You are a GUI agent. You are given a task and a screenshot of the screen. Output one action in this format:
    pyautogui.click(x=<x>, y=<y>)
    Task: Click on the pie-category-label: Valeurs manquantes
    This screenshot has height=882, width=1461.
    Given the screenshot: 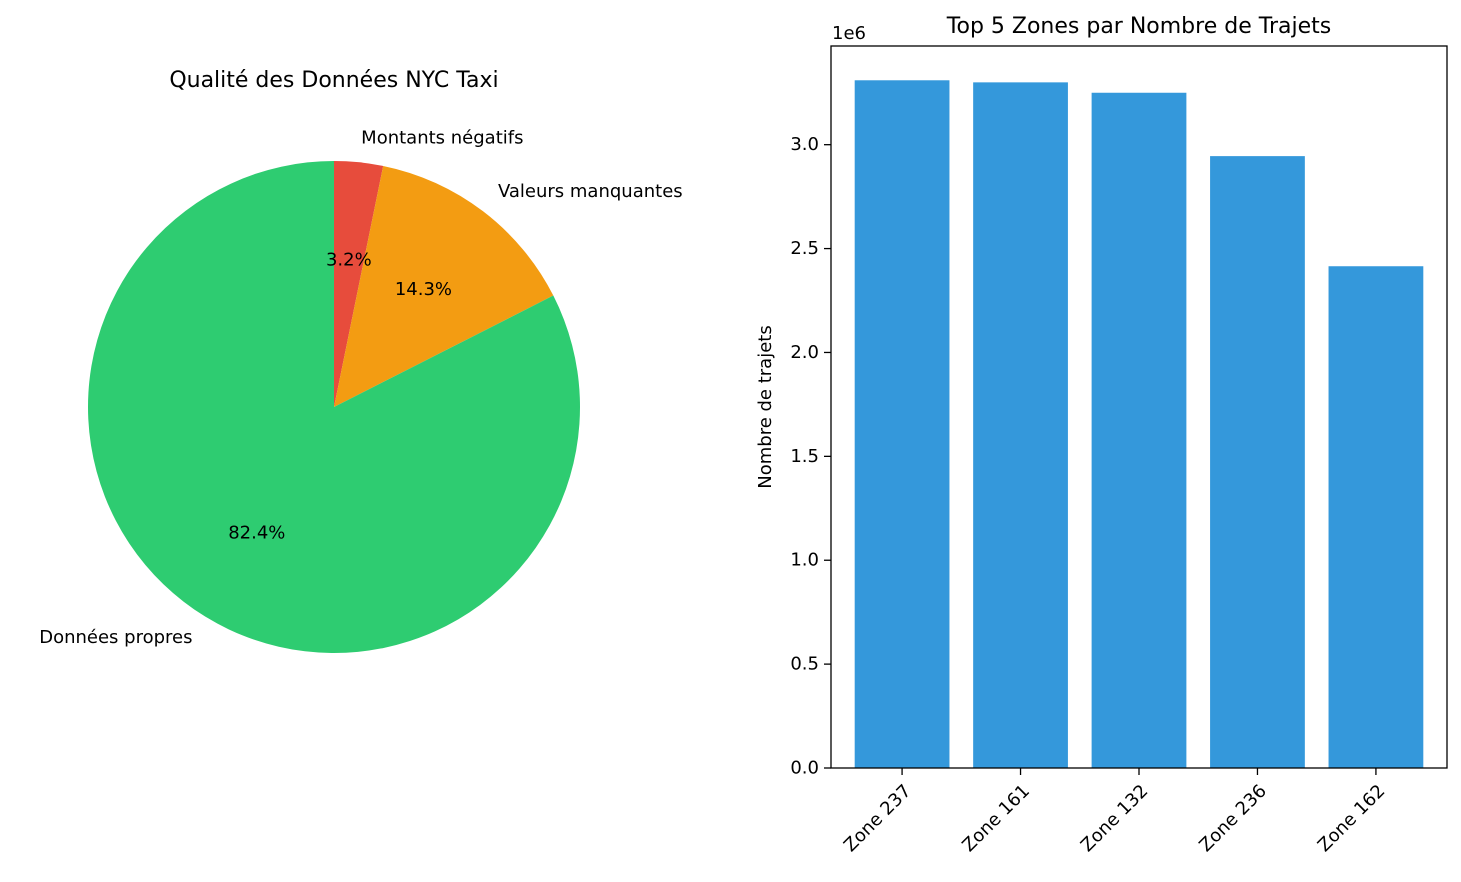 What is the action you would take?
    pyautogui.click(x=590, y=191)
    